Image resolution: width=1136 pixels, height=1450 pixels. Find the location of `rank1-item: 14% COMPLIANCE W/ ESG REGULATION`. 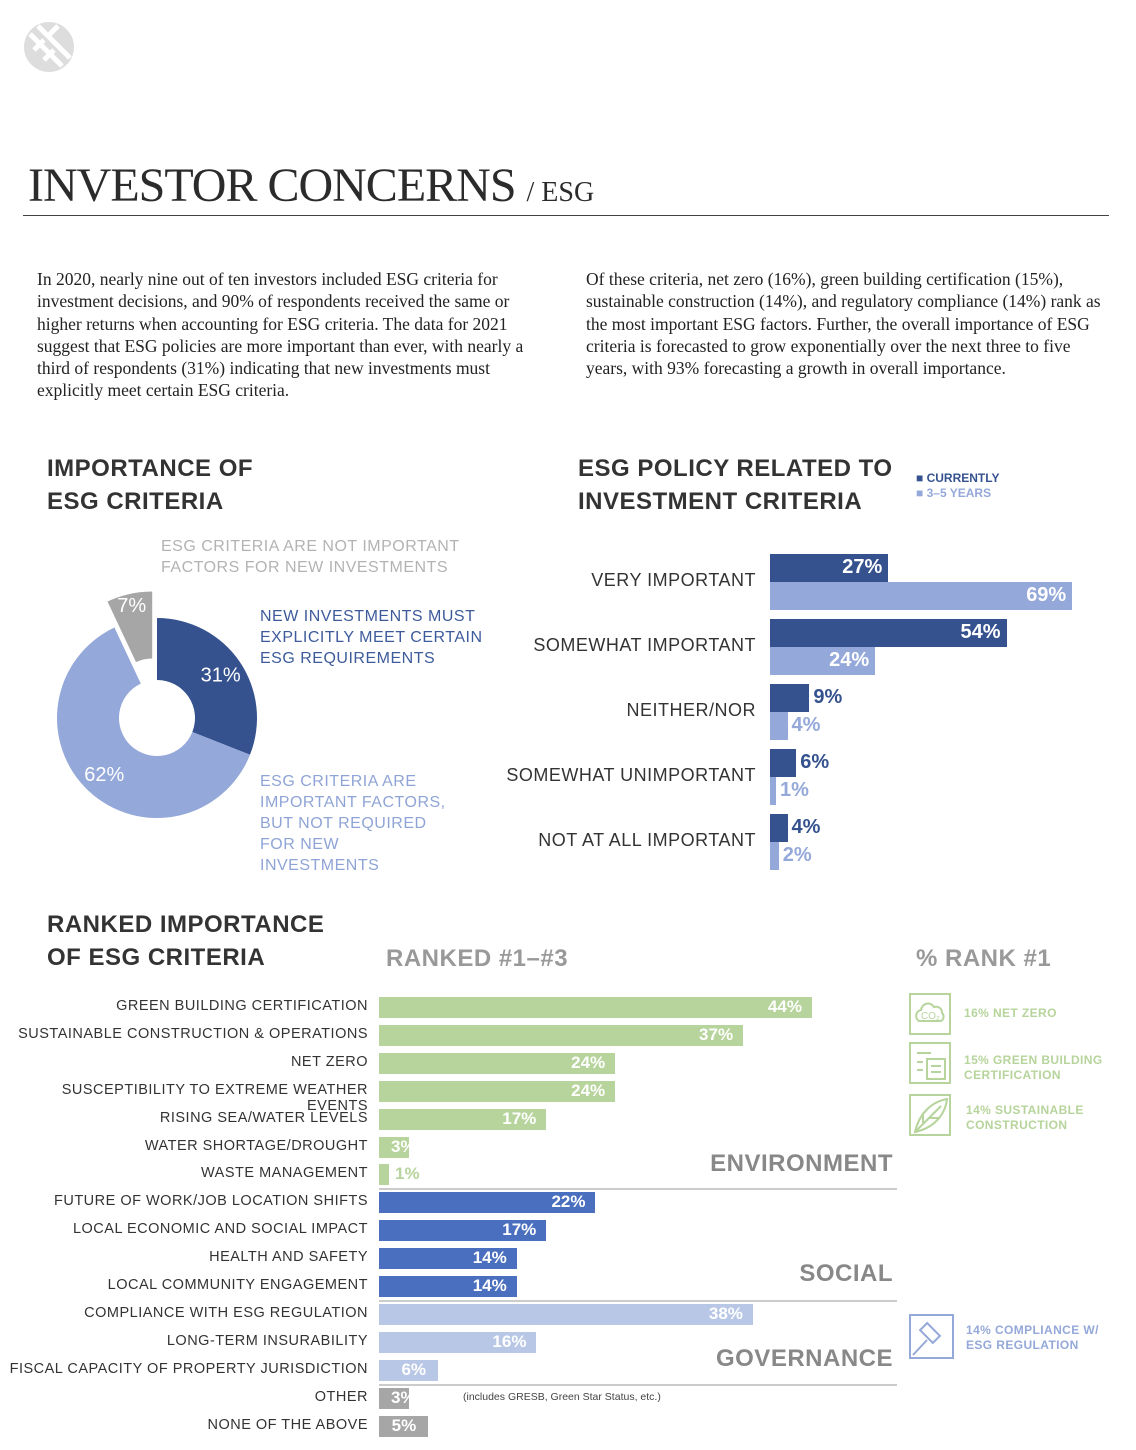

rank1-item: 14% COMPLIANCE W/ ESG REGULATION is located at coordinates (1032, 1337).